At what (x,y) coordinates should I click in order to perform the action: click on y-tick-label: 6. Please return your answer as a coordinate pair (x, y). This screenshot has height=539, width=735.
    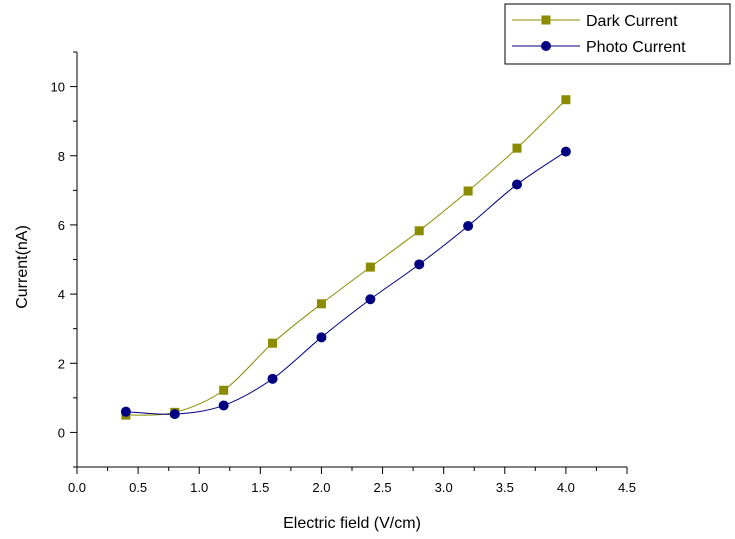
    Looking at the image, I should click on (61, 225).